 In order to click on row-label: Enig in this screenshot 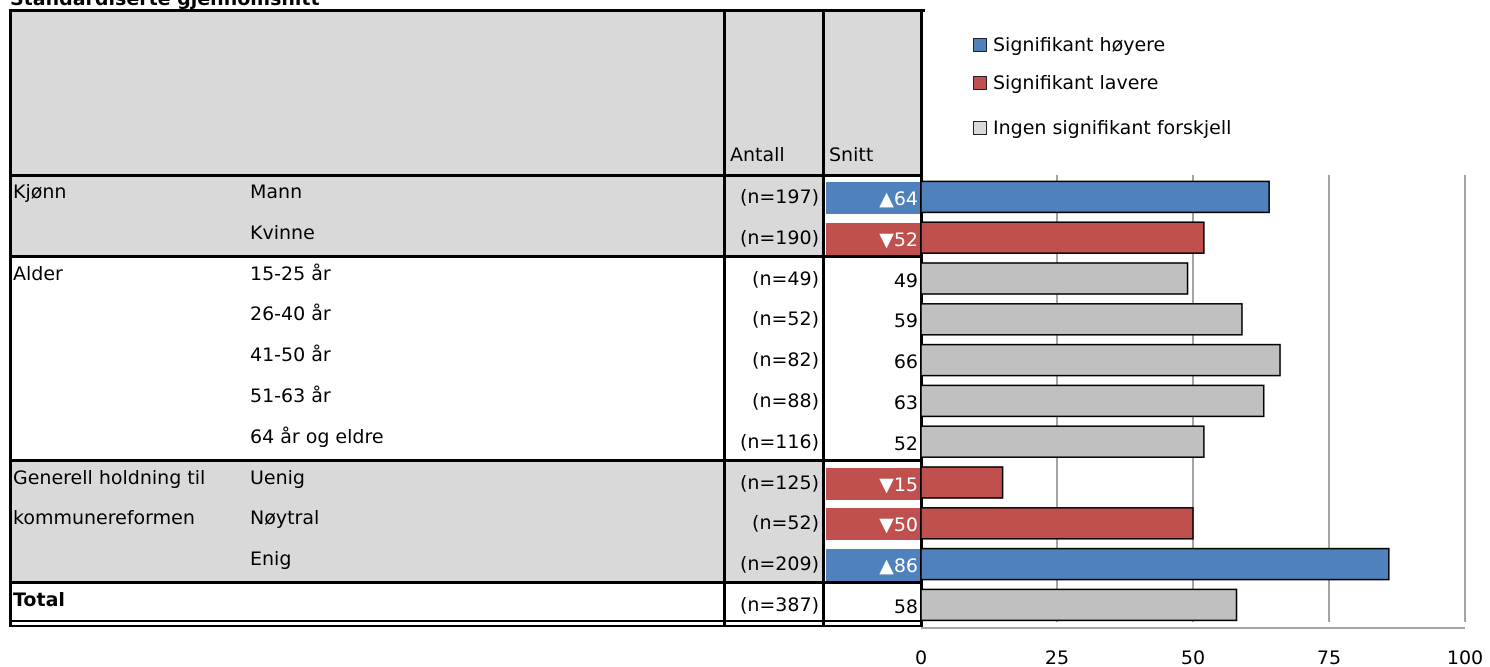, I will do `click(271, 559)`.